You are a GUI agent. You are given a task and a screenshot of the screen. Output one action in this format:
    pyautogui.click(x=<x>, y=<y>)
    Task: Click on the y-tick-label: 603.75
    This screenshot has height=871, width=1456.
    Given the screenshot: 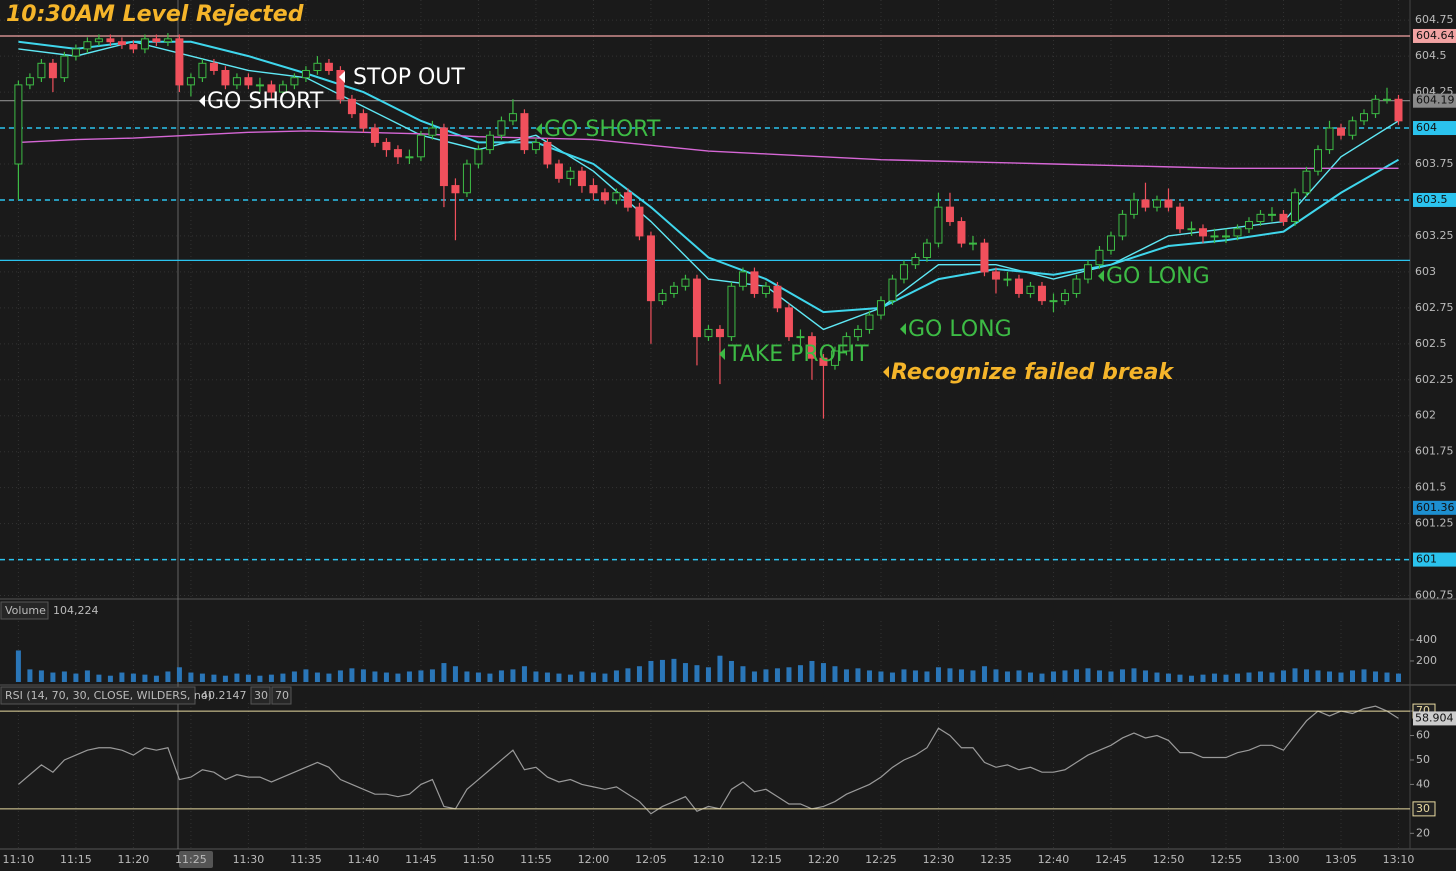 What is the action you would take?
    pyautogui.click(x=1434, y=163)
    